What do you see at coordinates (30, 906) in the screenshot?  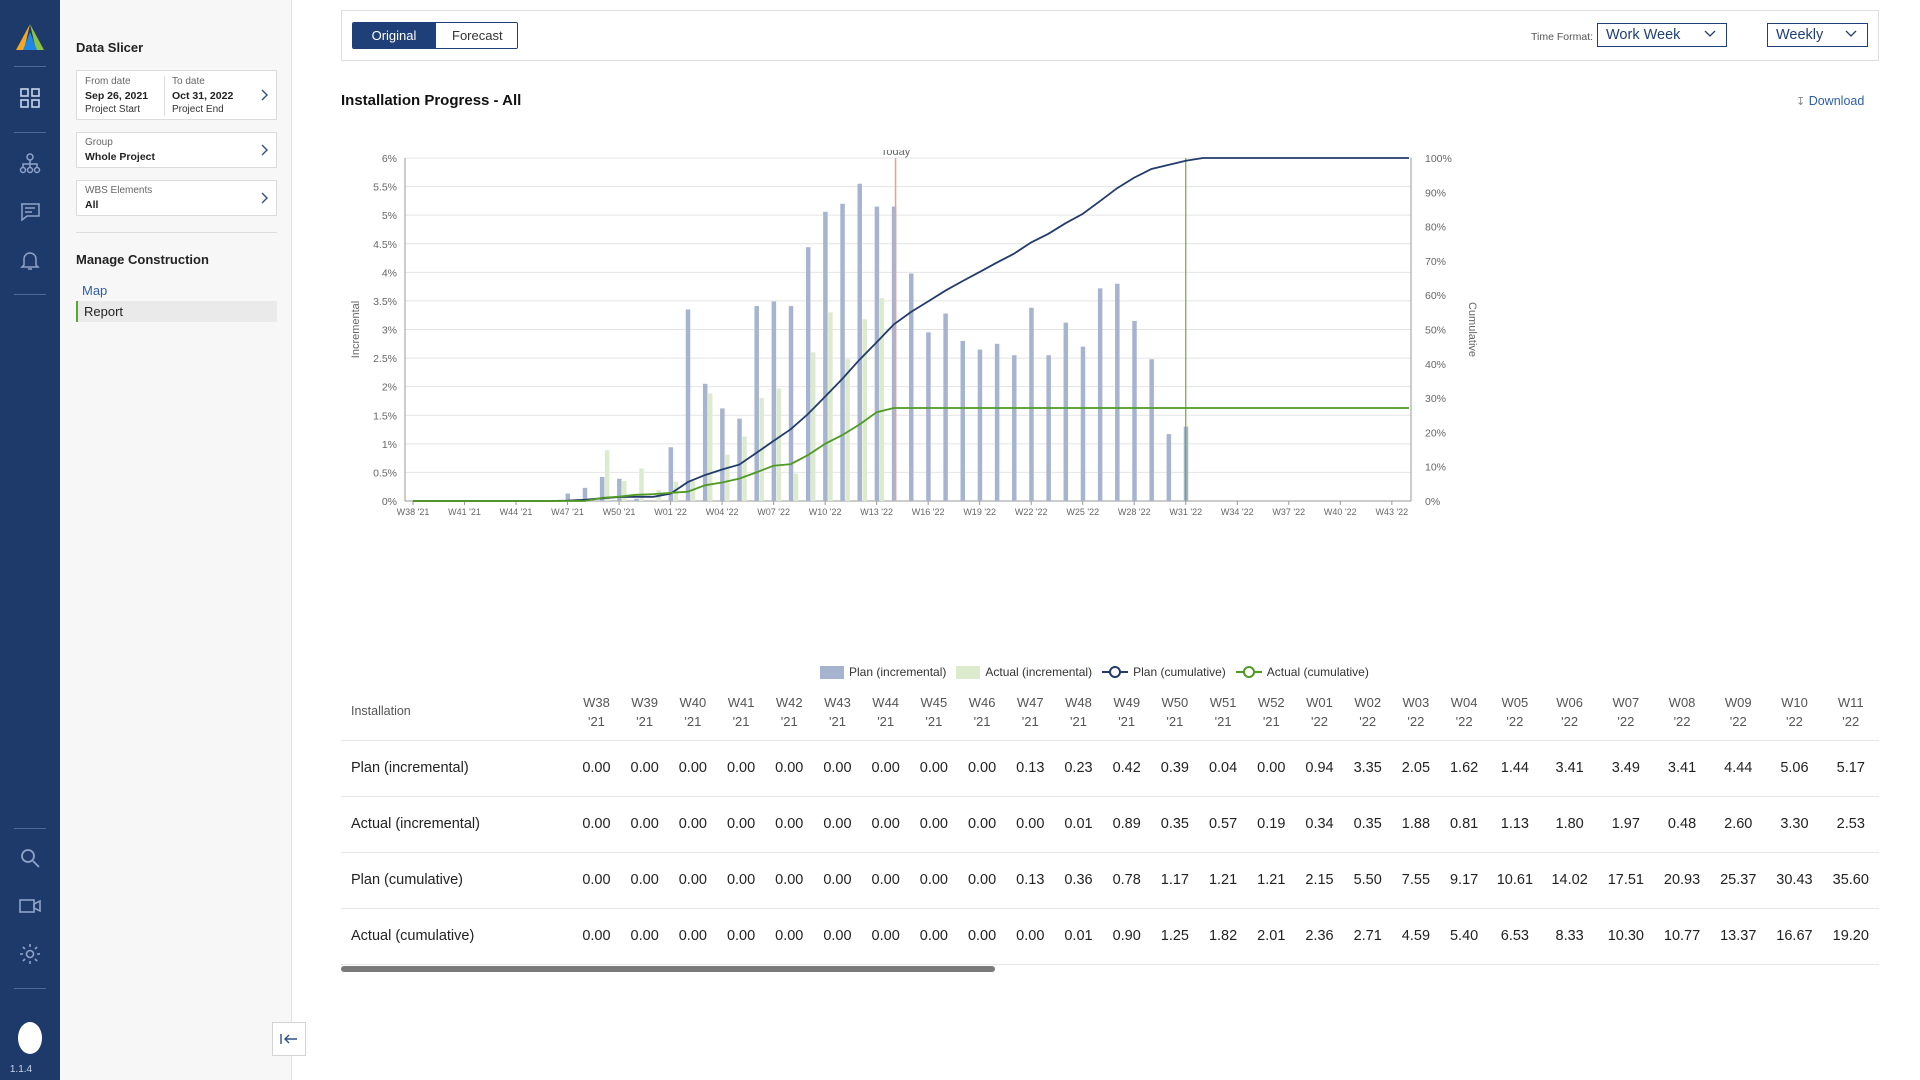 I see `video-icon` at bounding box center [30, 906].